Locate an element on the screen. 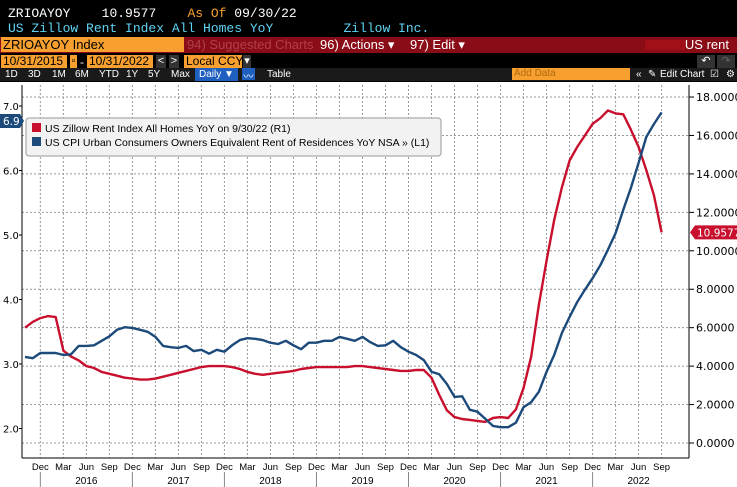 Image resolution: width=737 pixels, height=487 pixels. left-tick-label: 5.0 is located at coordinates (11, 236).